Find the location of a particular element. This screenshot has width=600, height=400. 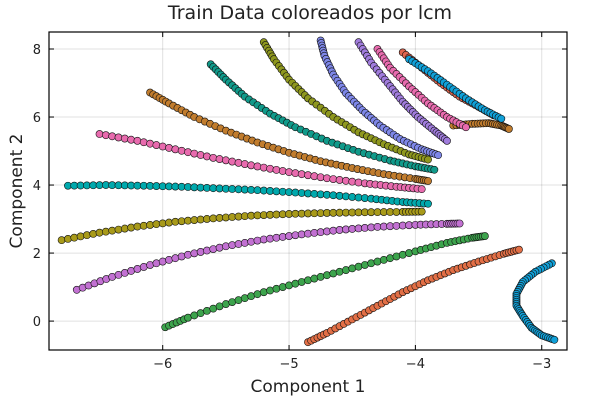

y-tick-label: 0 is located at coordinates (37, 322).